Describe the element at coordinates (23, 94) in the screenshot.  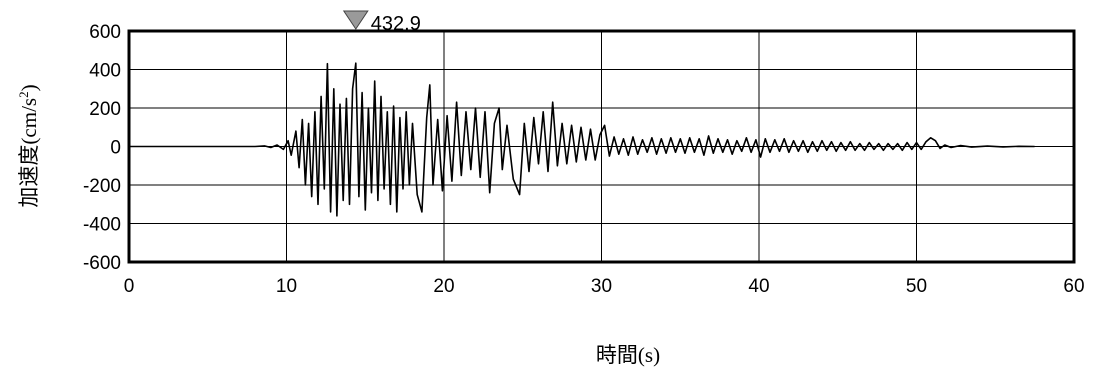
I see `y-axis-label-superscript: 2` at that location.